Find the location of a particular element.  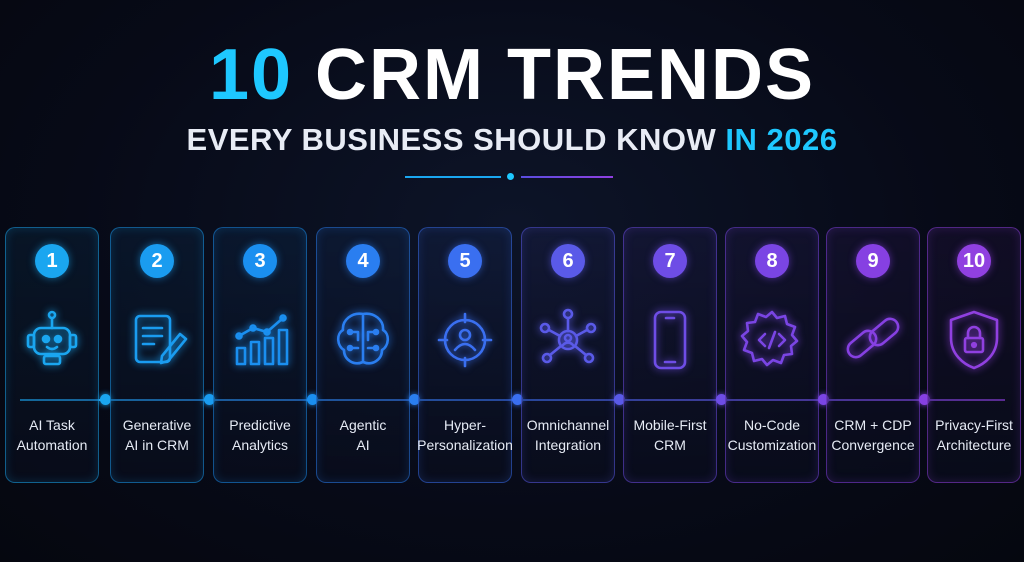

trend-label: Omnichannel Integration is located at coordinates (568, 435).